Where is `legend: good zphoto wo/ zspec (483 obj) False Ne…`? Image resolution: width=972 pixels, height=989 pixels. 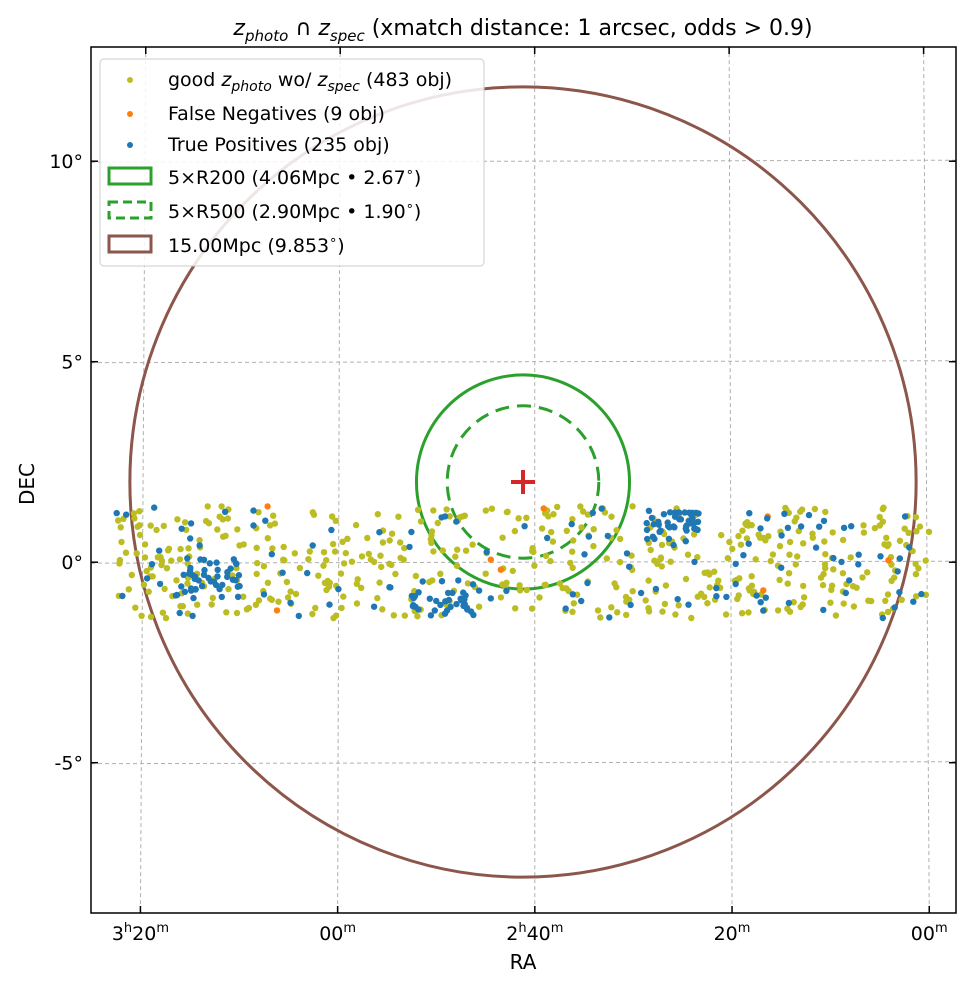
legend: good zphoto wo/ zspec (483 obj) False Ne… is located at coordinates (292, 162).